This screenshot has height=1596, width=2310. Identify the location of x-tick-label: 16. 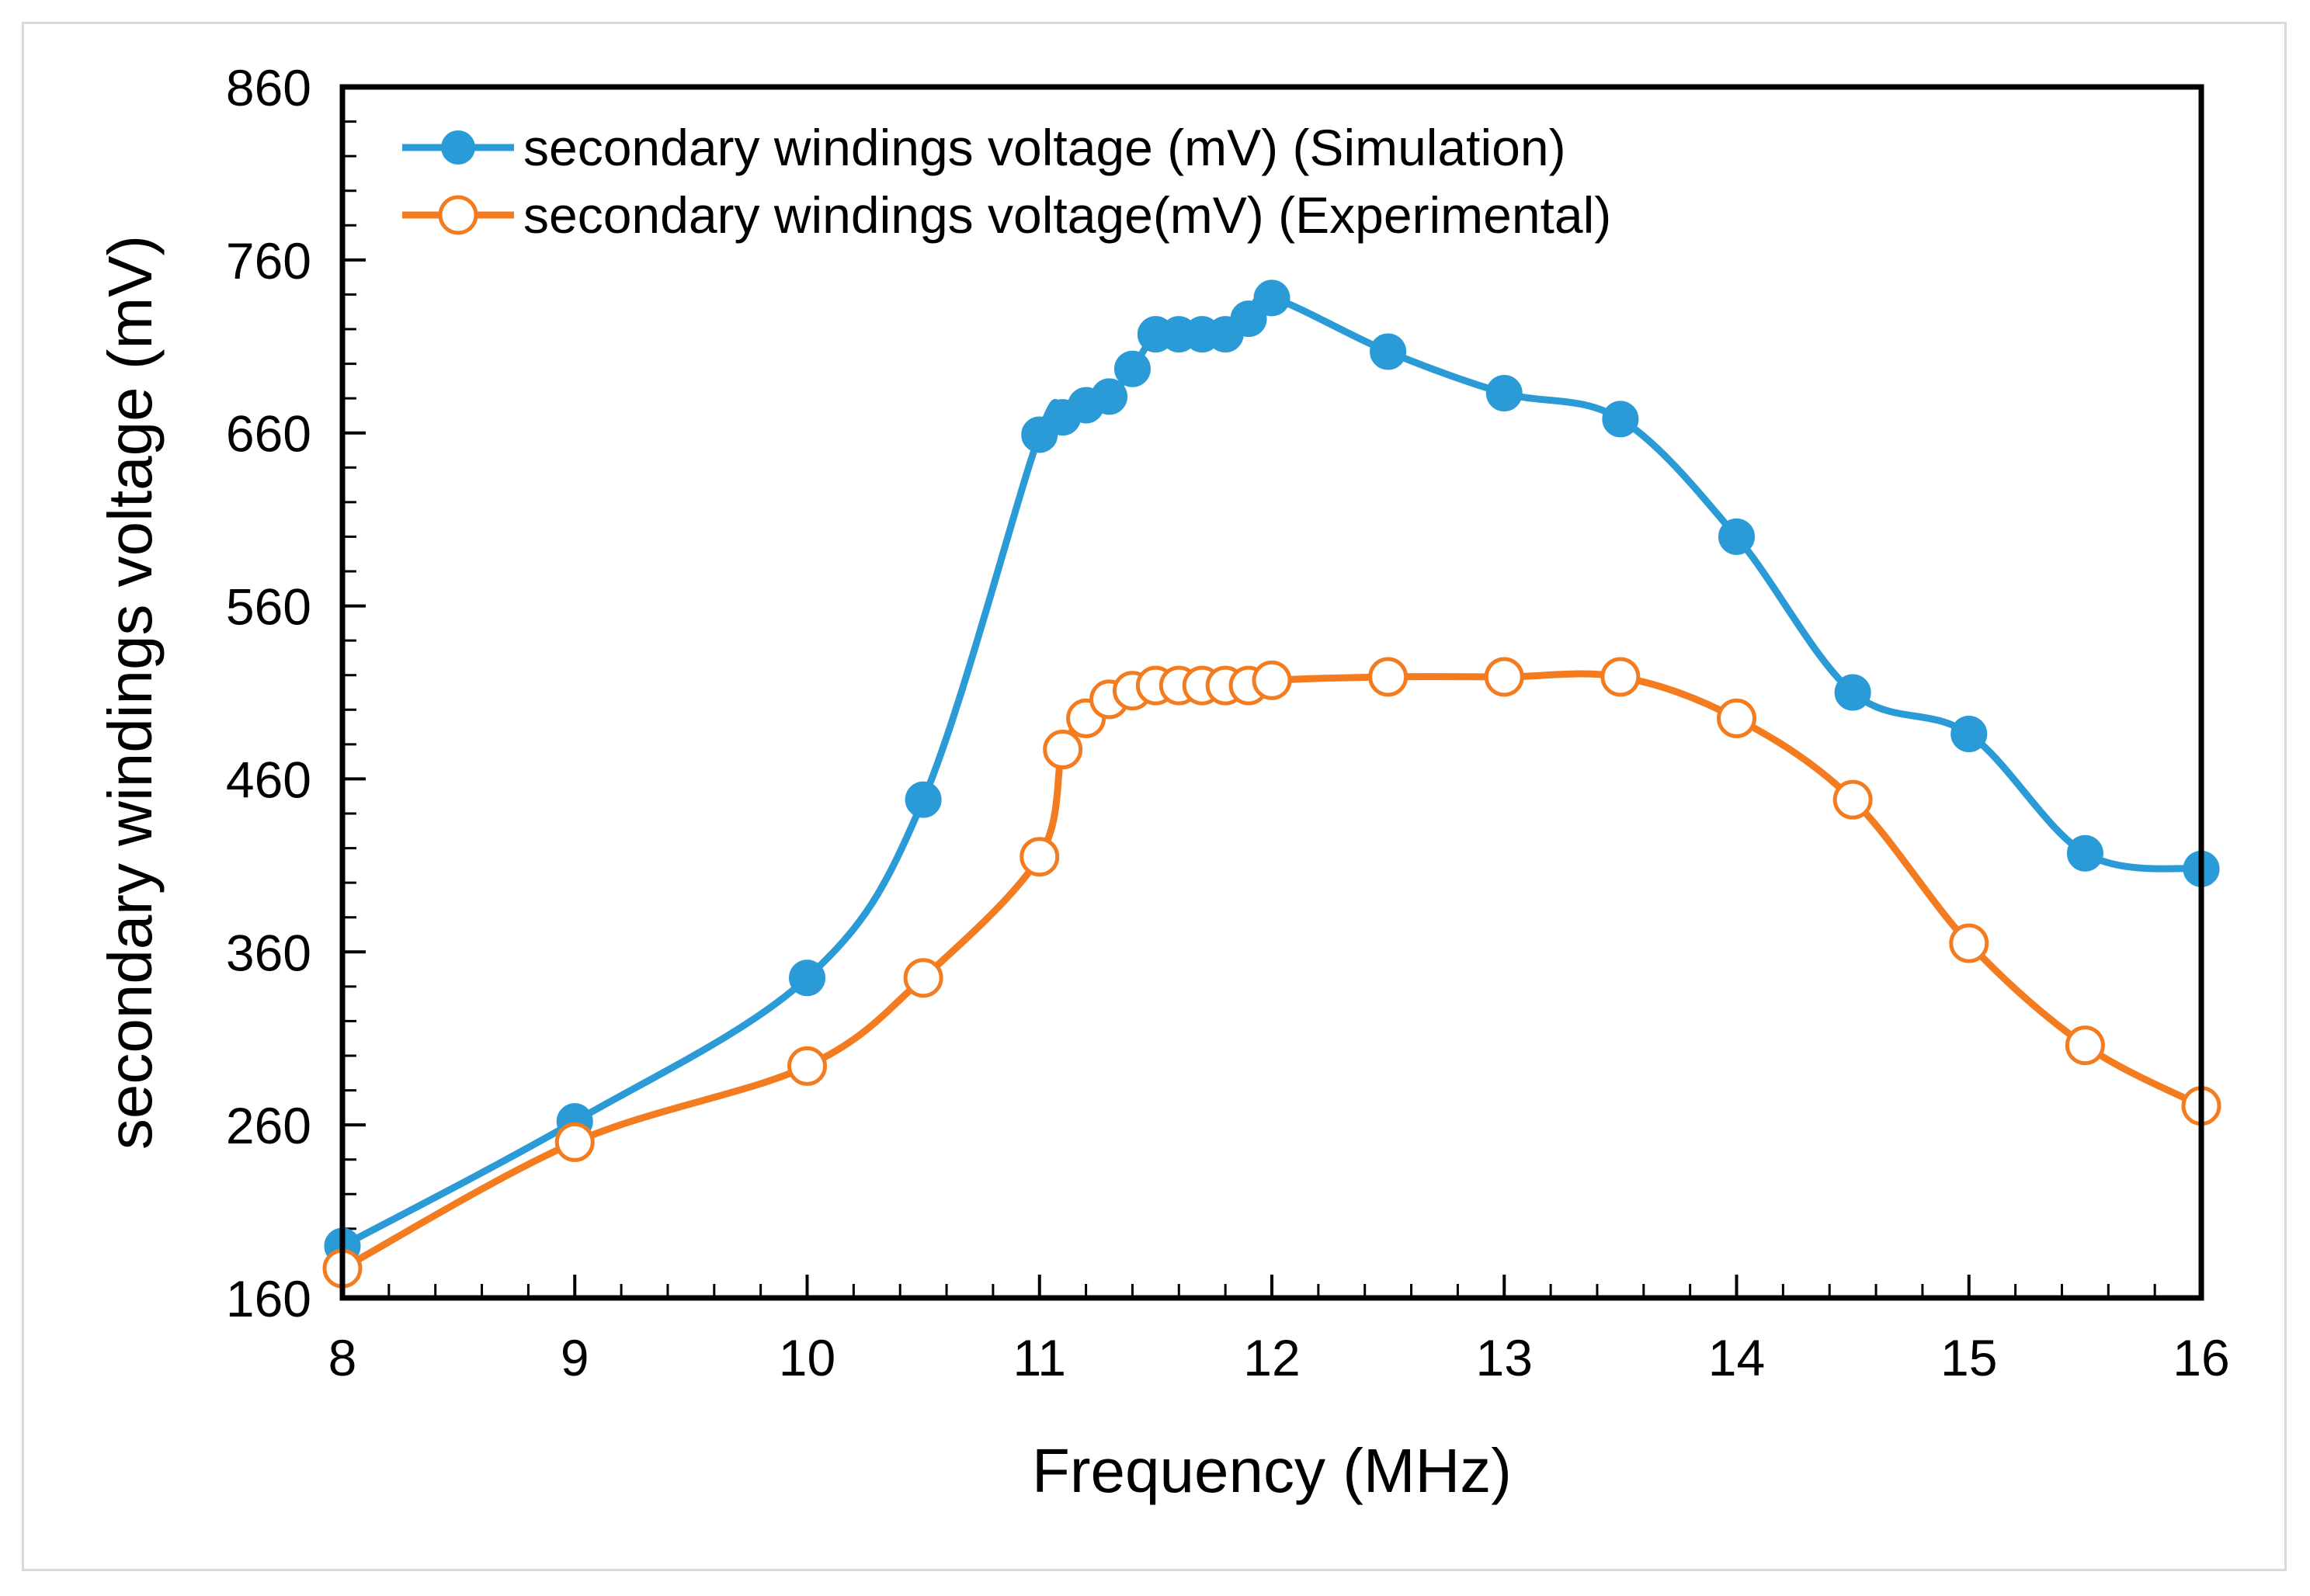
(2201, 1357).